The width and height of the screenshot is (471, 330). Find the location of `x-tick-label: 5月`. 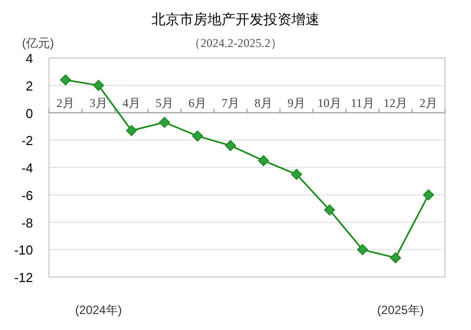

x-tick-label: 5月 is located at coordinates (165, 103).